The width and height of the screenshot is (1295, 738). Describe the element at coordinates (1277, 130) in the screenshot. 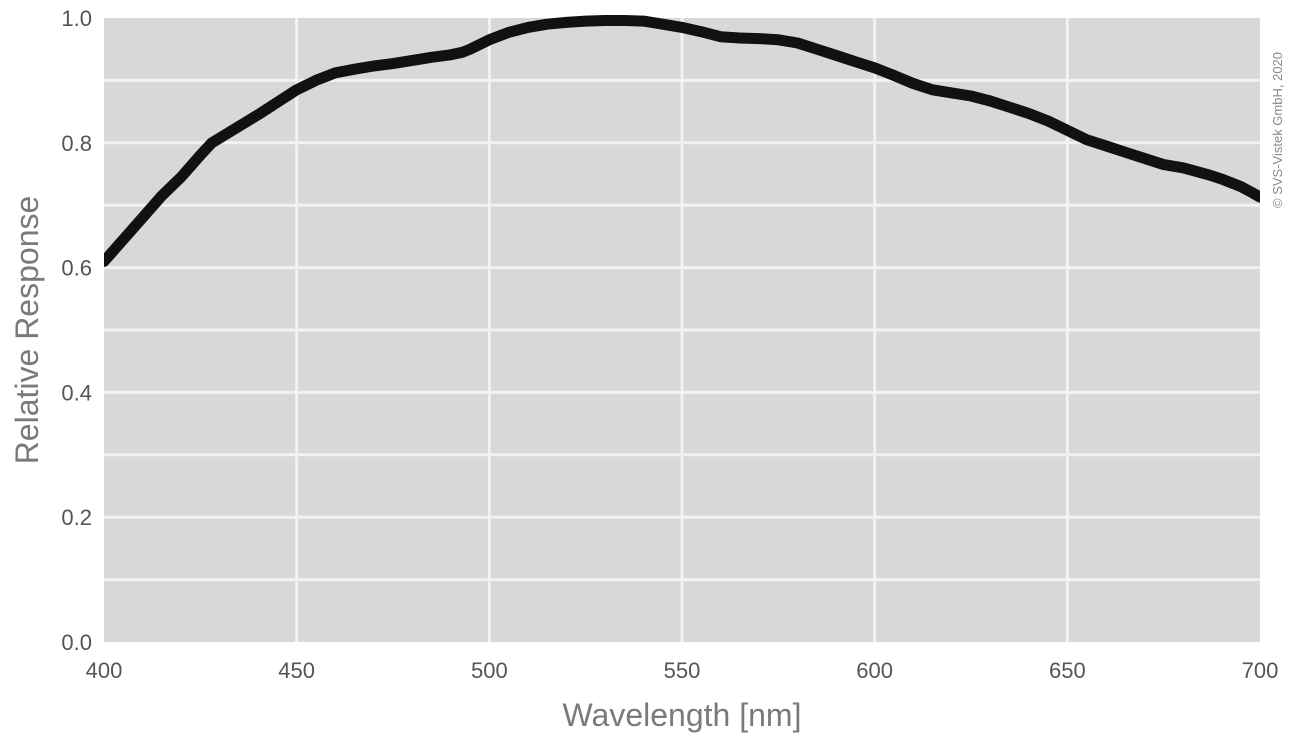

I see `copyright-notice: © SVS-Vistek GmbH, 2020` at that location.